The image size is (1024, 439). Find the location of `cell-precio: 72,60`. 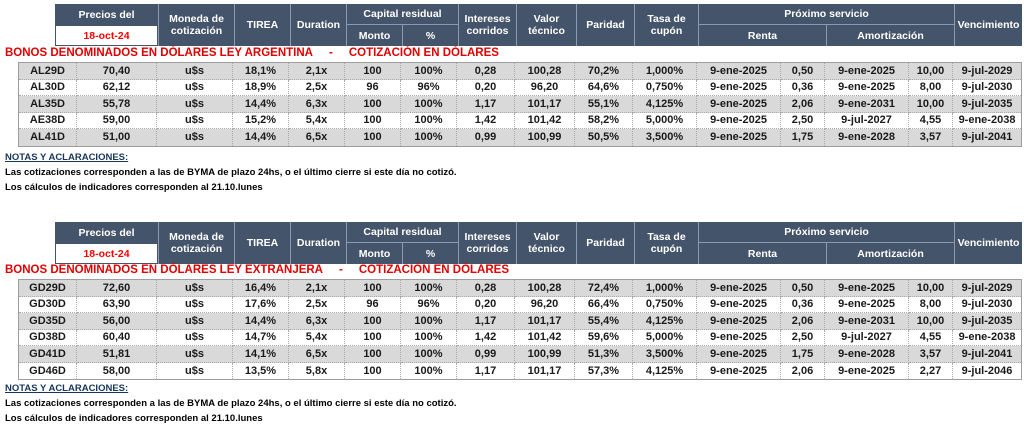

cell-precio: 72,60 is located at coordinates (117, 288).